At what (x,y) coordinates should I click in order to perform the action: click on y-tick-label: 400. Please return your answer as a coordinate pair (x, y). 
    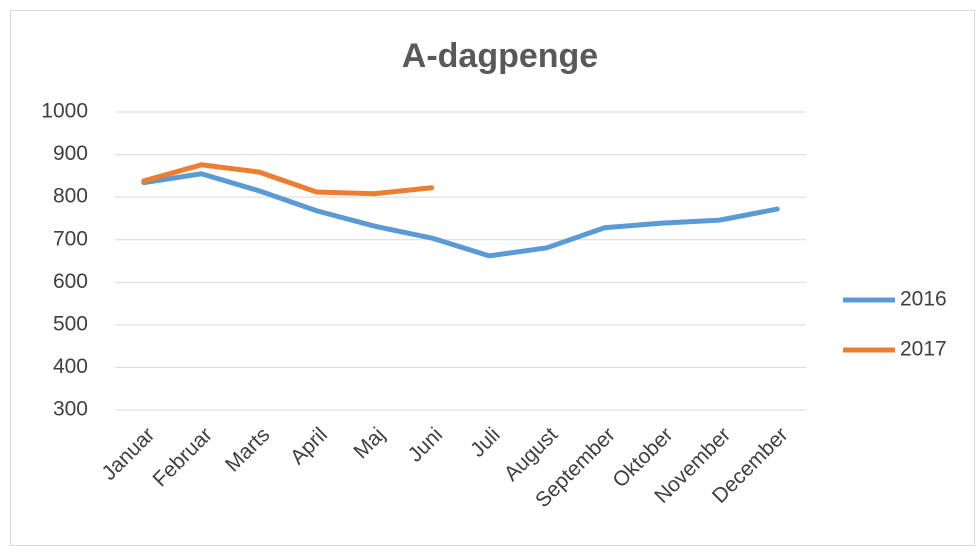
    Looking at the image, I should click on (70, 366).